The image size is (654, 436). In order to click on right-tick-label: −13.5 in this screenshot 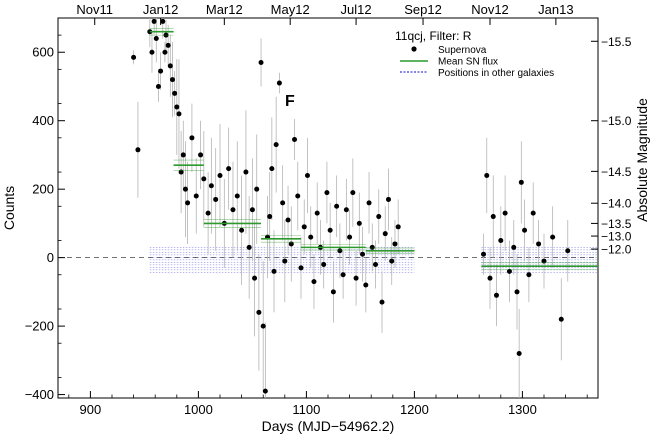, I will do `click(616, 224)`.